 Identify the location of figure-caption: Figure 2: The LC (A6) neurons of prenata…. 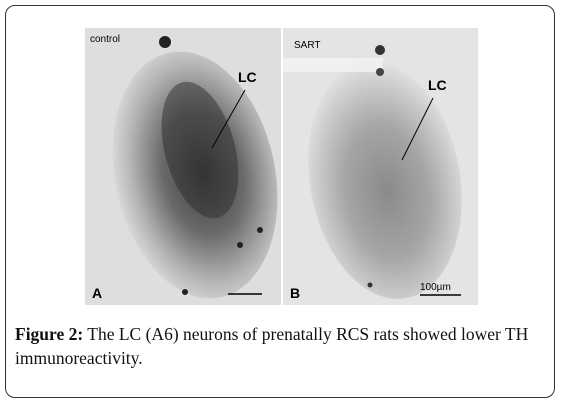
(280, 346).